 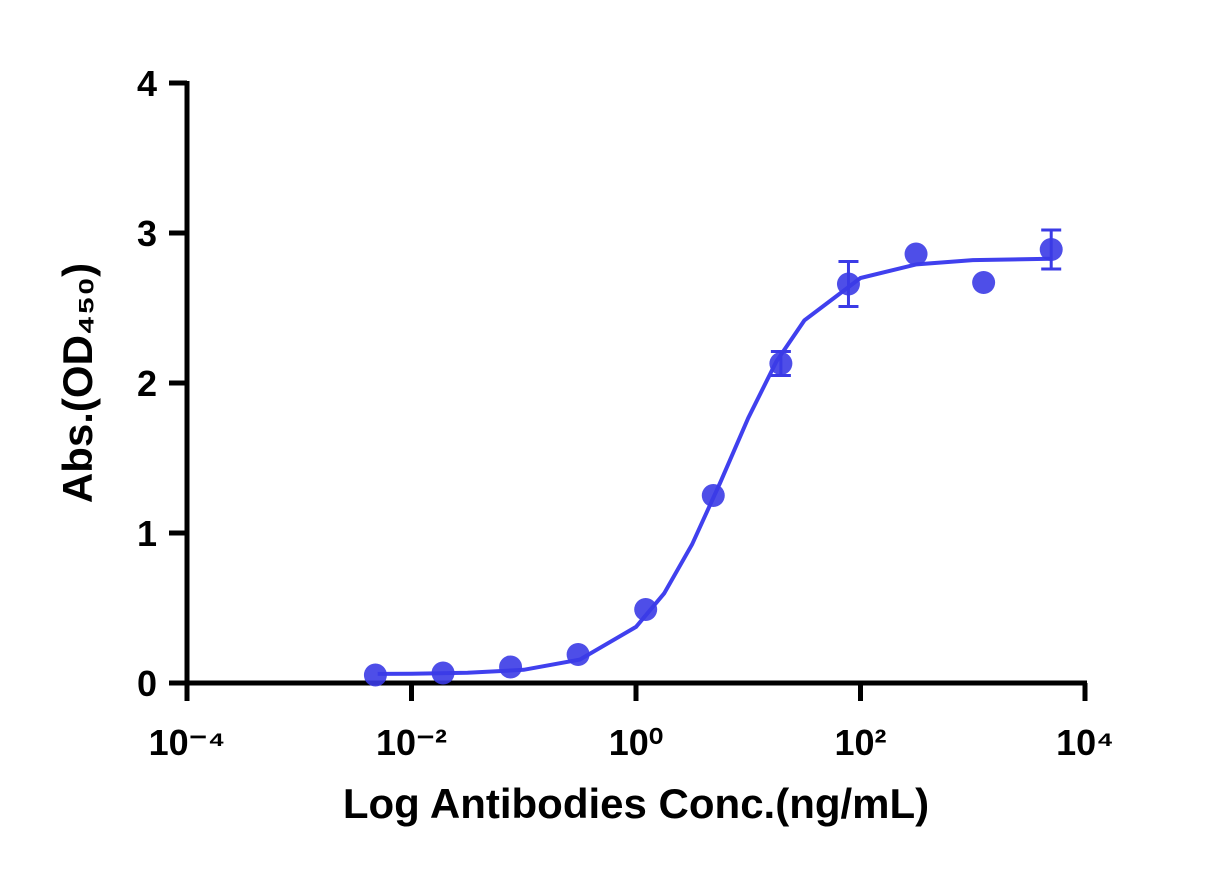 I want to click on x-tick-label: 10⁻², so click(x=411, y=742).